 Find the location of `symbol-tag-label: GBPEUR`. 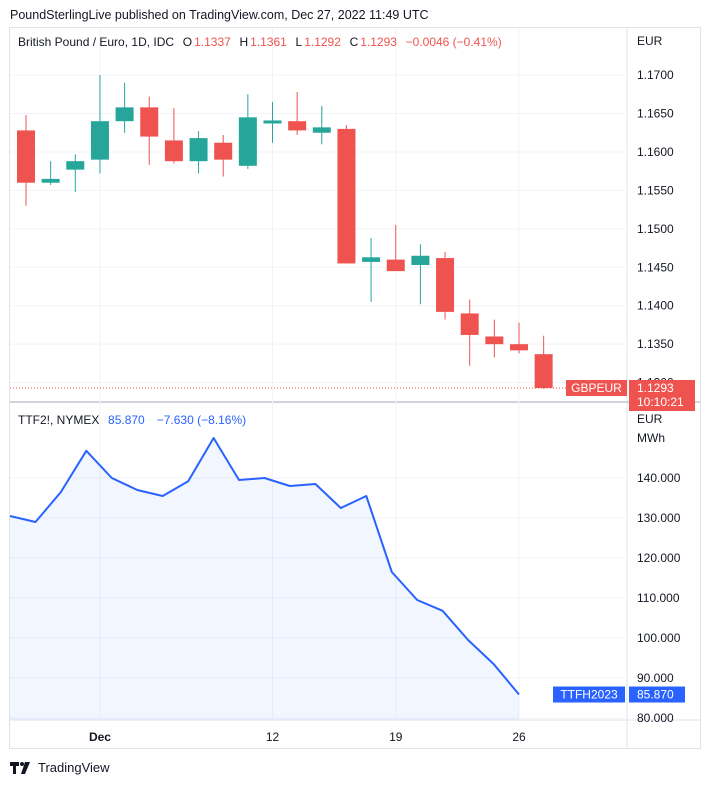

symbol-tag-label: GBPEUR is located at coordinates (596, 388).